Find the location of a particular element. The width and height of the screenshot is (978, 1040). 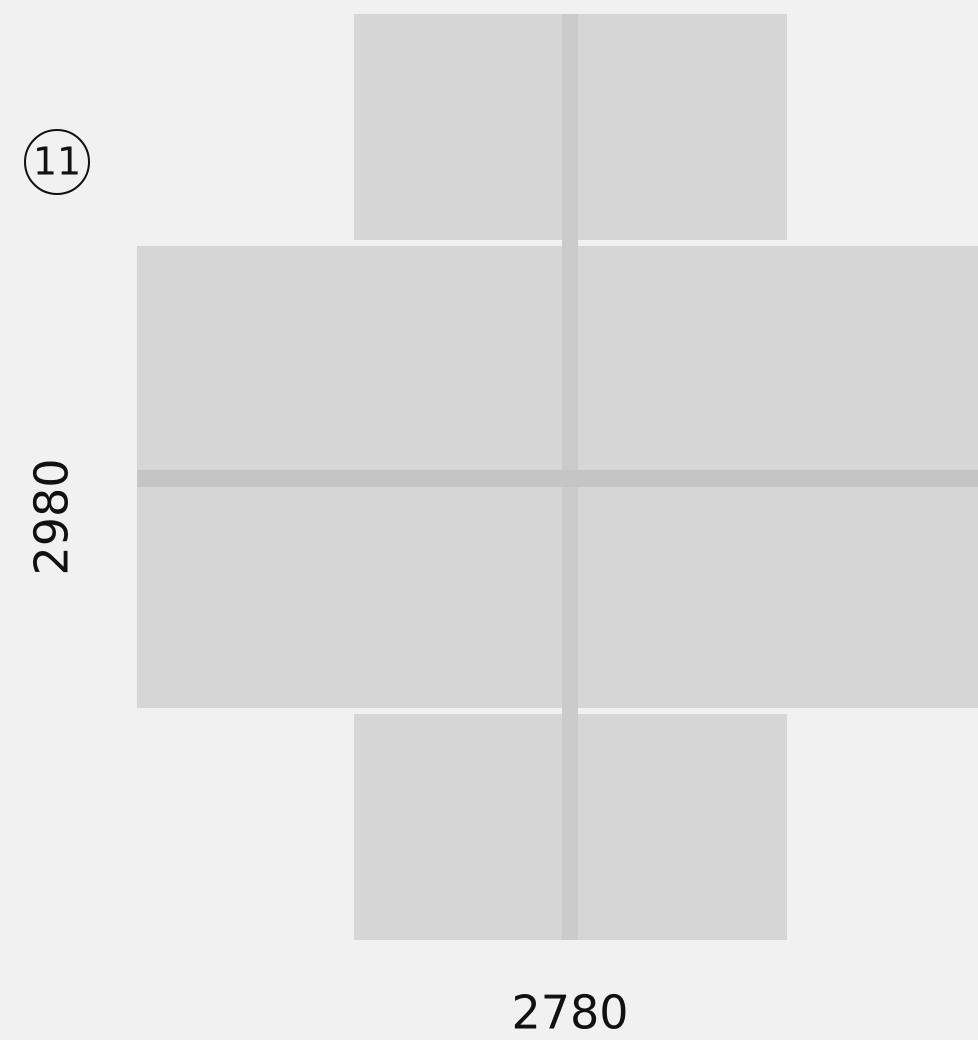

height-dimension: 2980 is located at coordinates (52, 516).